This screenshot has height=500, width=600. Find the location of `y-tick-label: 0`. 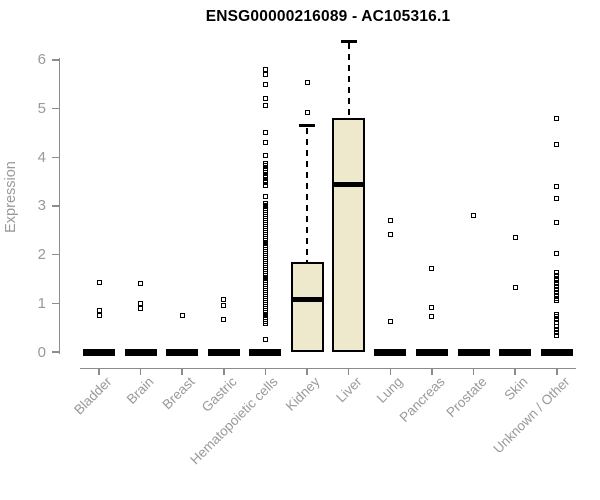

y-tick-label: 0 is located at coordinates (41, 352).